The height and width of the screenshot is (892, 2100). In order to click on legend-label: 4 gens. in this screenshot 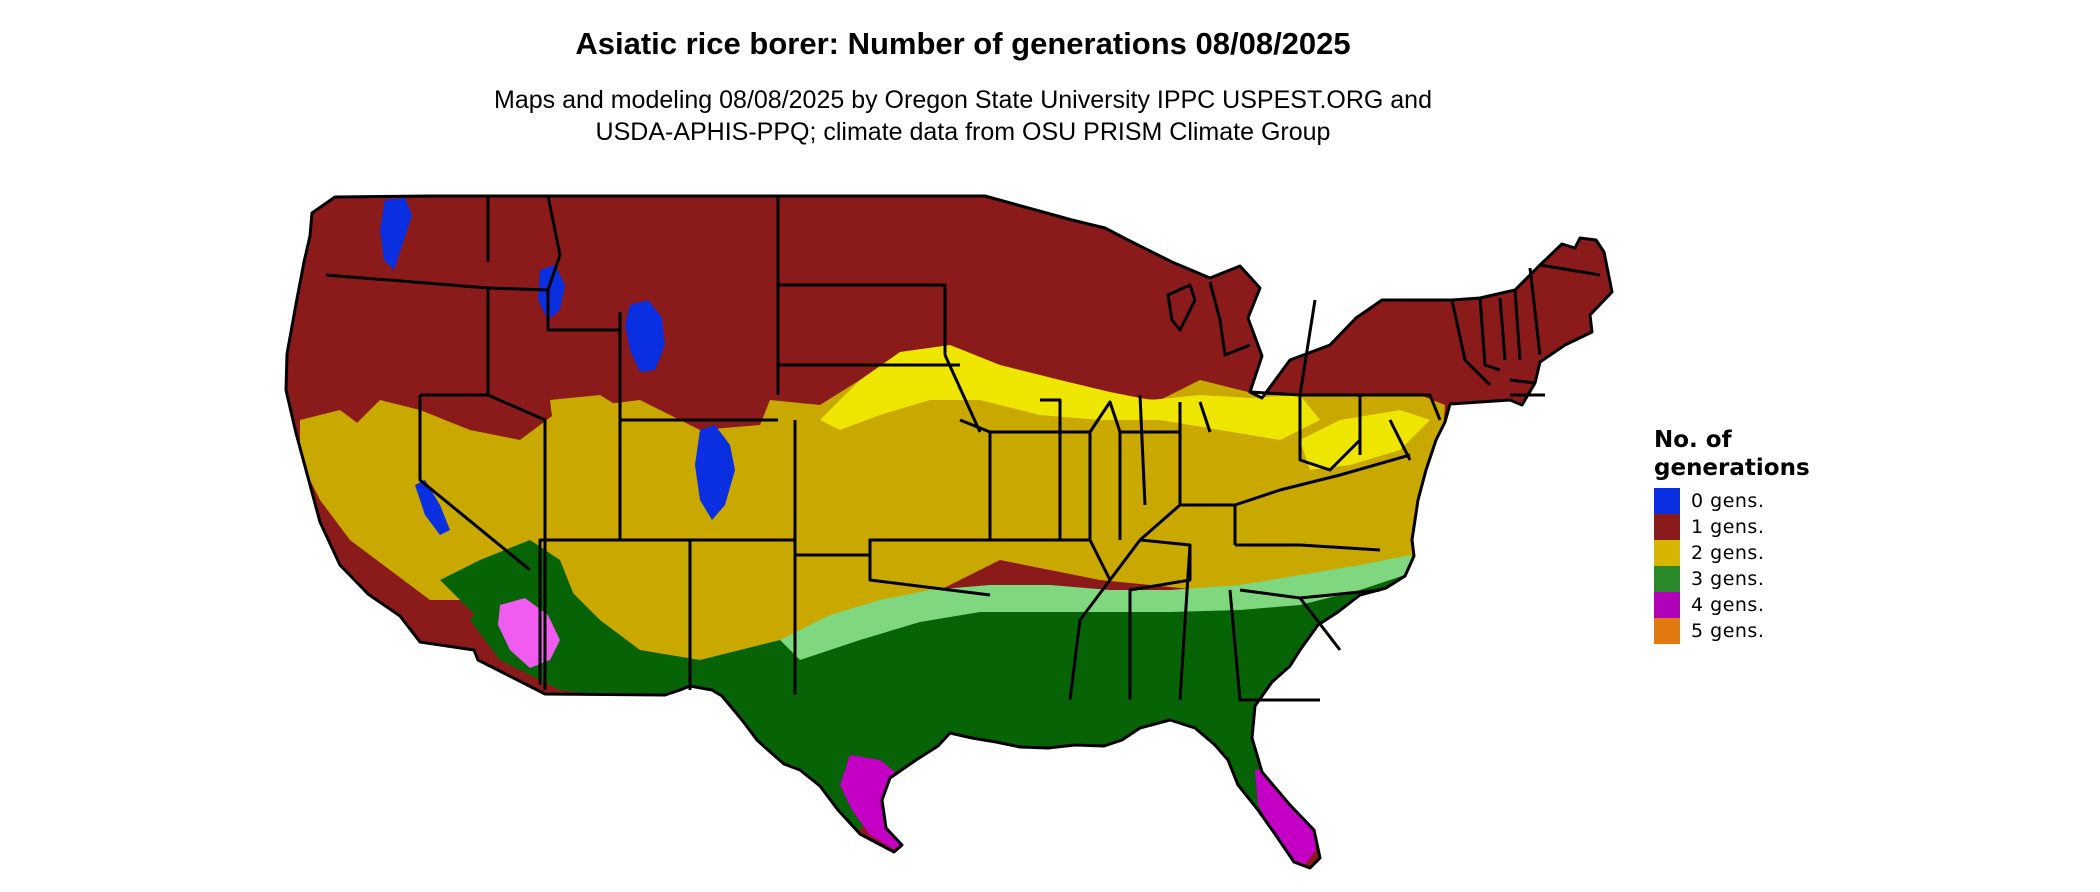, I will do `click(1728, 605)`.